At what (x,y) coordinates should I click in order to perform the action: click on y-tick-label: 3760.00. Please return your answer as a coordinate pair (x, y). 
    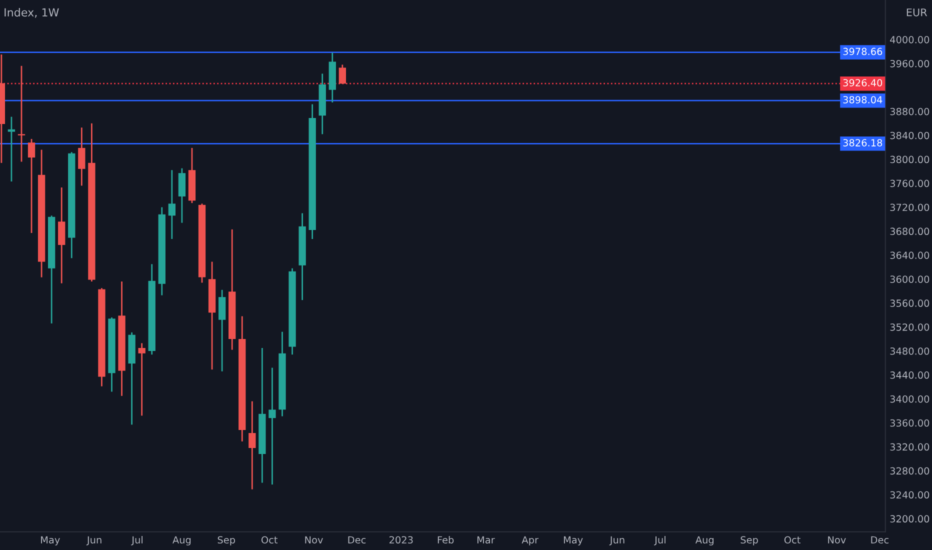
    Looking at the image, I should click on (910, 184).